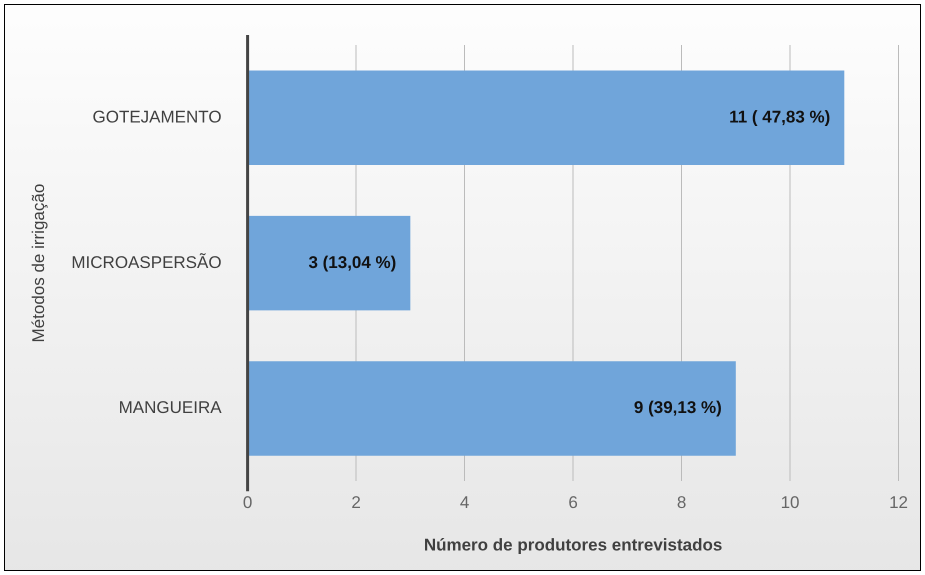 This screenshot has width=925, height=575. Describe the element at coordinates (356, 502) in the screenshot. I see `x-tick-label: 2` at that location.